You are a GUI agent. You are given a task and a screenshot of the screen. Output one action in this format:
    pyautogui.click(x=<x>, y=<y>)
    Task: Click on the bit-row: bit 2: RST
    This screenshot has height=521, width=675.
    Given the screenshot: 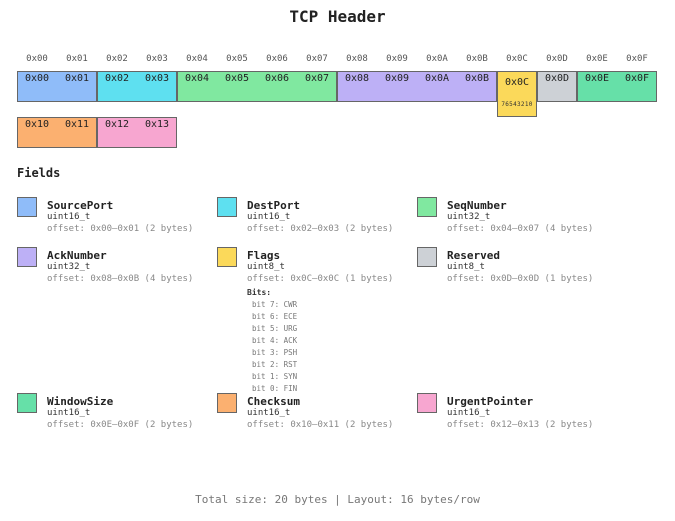 What is the action you would take?
    pyautogui.click(x=275, y=364)
    